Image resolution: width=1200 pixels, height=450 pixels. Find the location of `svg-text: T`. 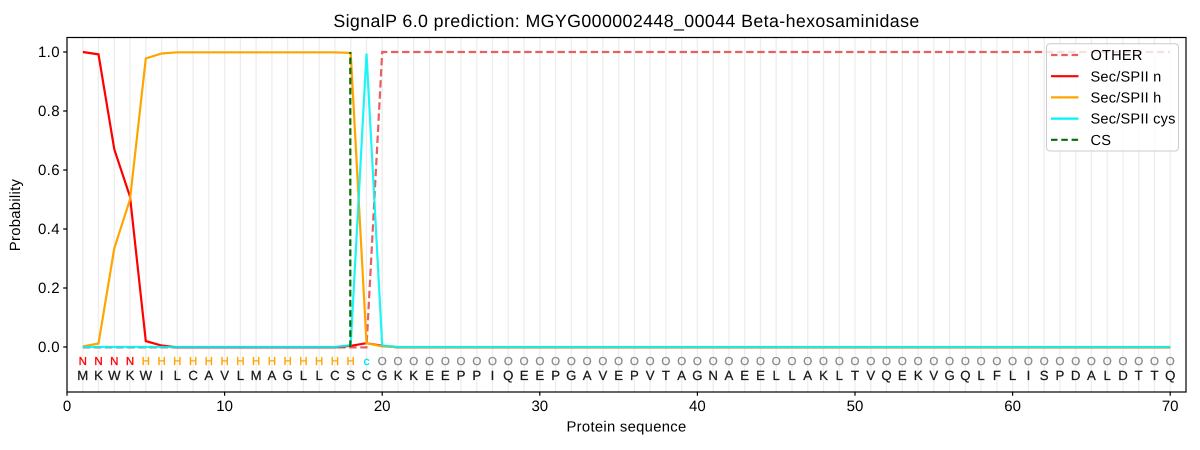

svg-text: T is located at coordinates (1139, 375).